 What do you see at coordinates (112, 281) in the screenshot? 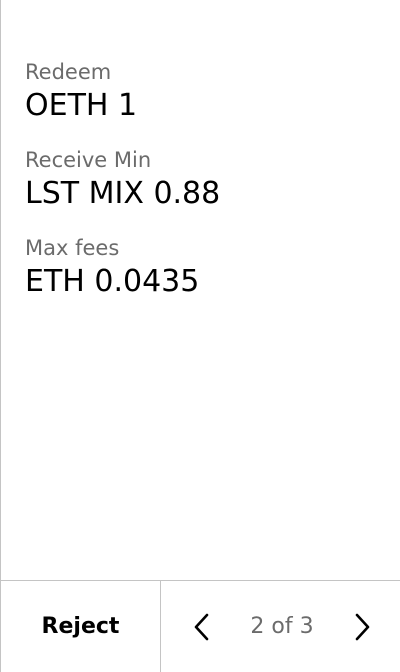
I see `max-fees-value: ETH 0.0435` at bounding box center [112, 281].